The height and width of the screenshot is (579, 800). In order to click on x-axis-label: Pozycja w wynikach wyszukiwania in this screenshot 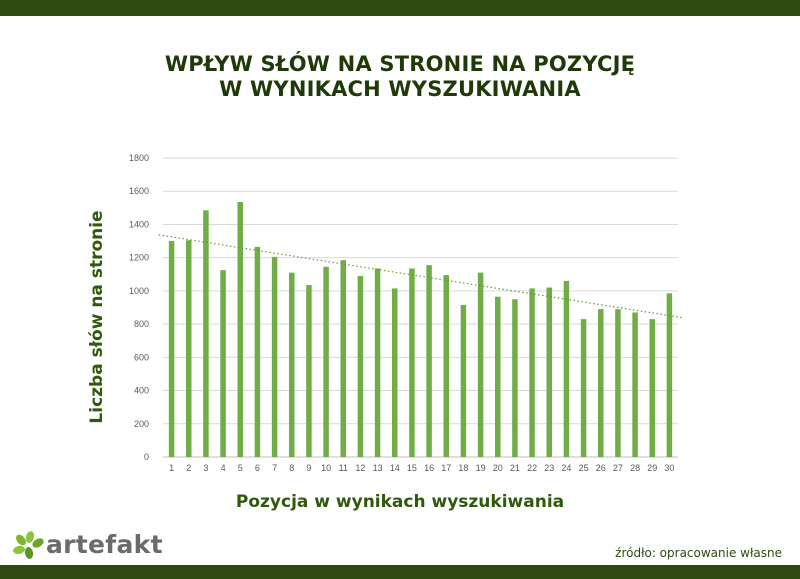, I will do `click(400, 502)`.